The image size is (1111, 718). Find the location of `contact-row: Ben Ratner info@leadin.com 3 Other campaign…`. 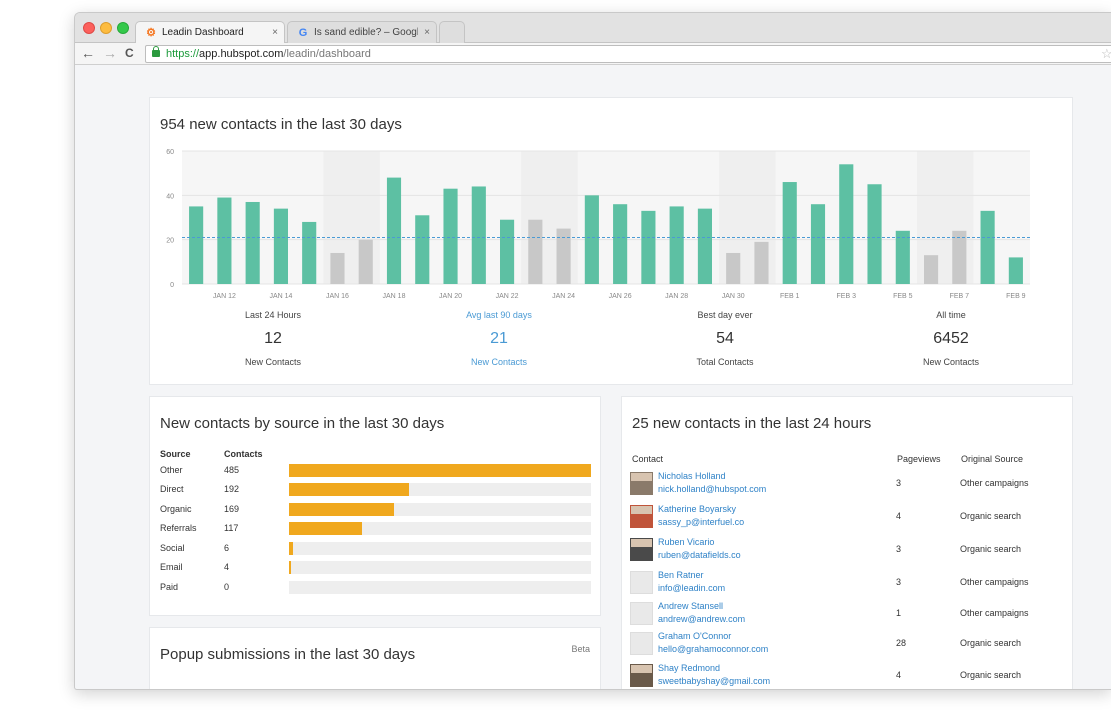

contact-row: Ben Ratner info@leadin.com 3 Other campaign… is located at coordinates (845, 583).